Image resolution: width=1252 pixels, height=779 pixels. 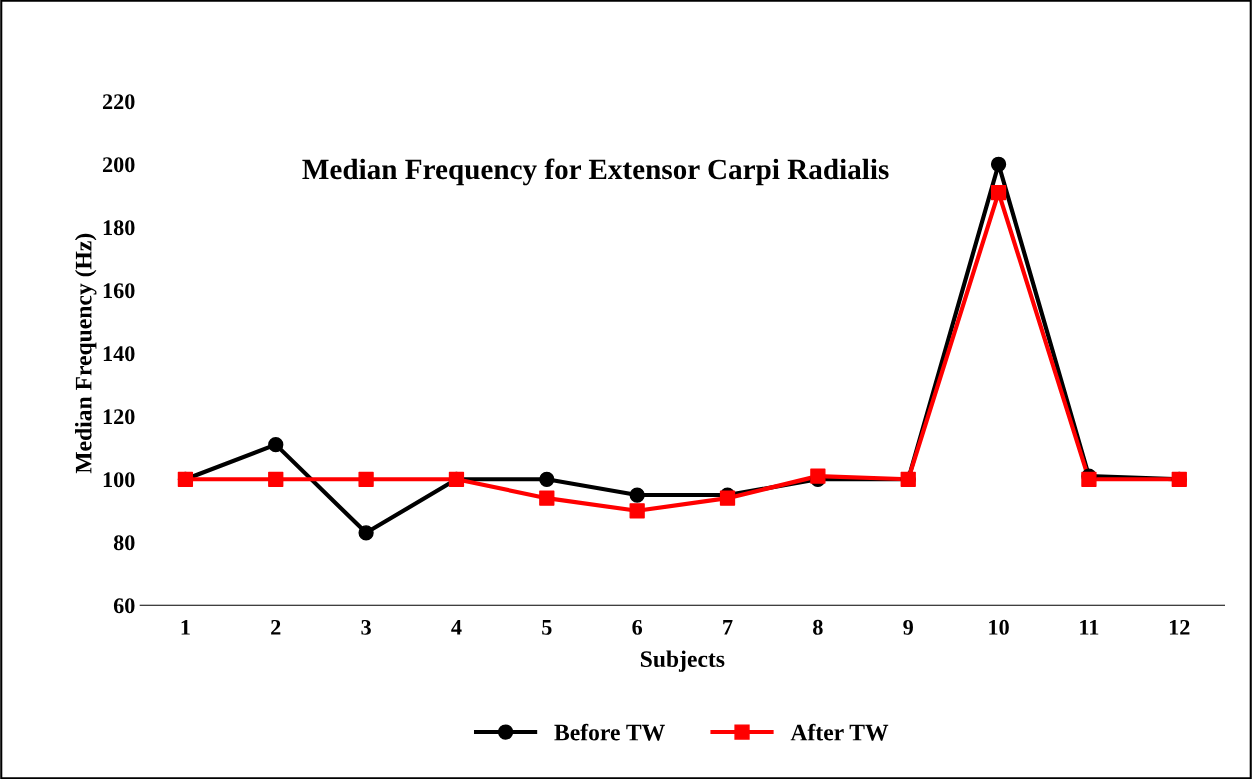 What do you see at coordinates (124, 606) in the screenshot?
I see `y-tick-label: 60` at bounding box center [124, 606].